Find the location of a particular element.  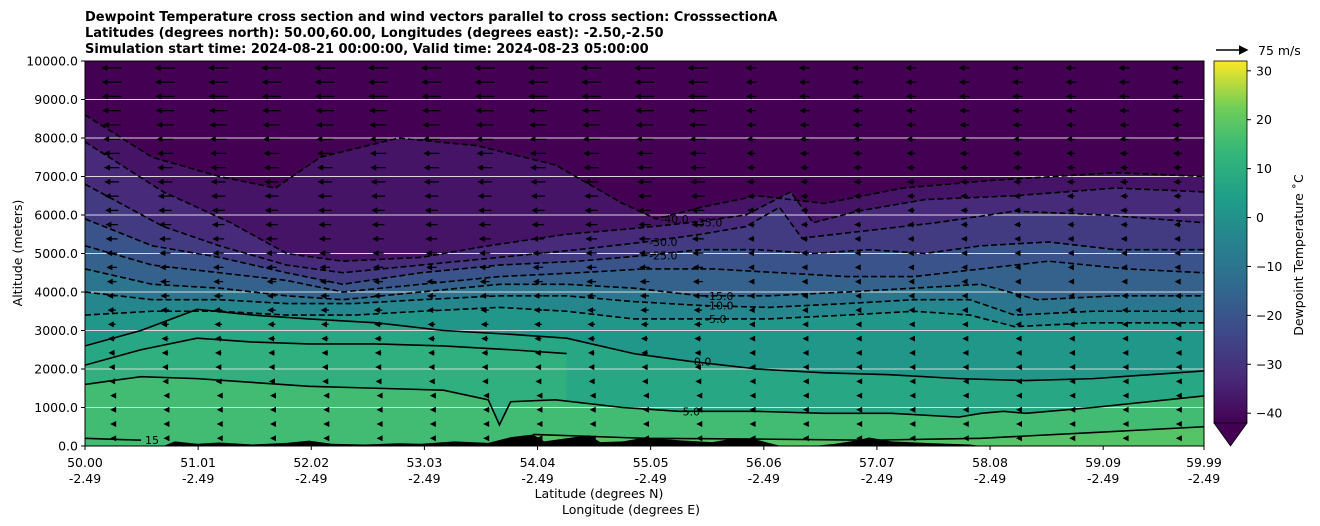

y-tick-label: 2000.0 is located at coordinates (56, 369).